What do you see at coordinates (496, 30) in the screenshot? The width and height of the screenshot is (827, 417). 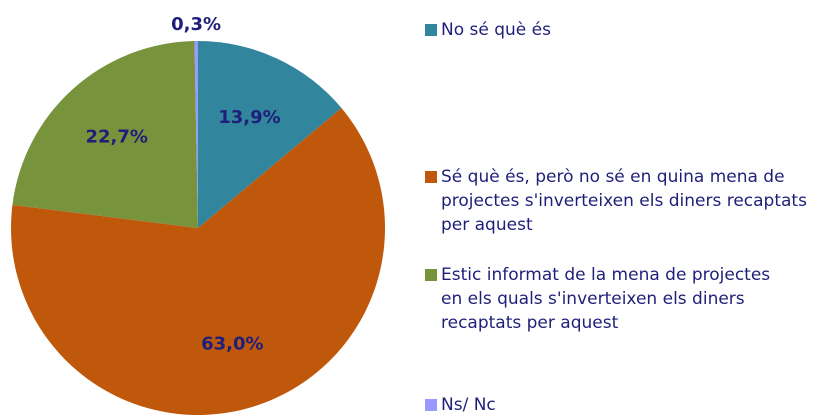 I see `legend-label: No sé què és` at bounding box center [496, 30].